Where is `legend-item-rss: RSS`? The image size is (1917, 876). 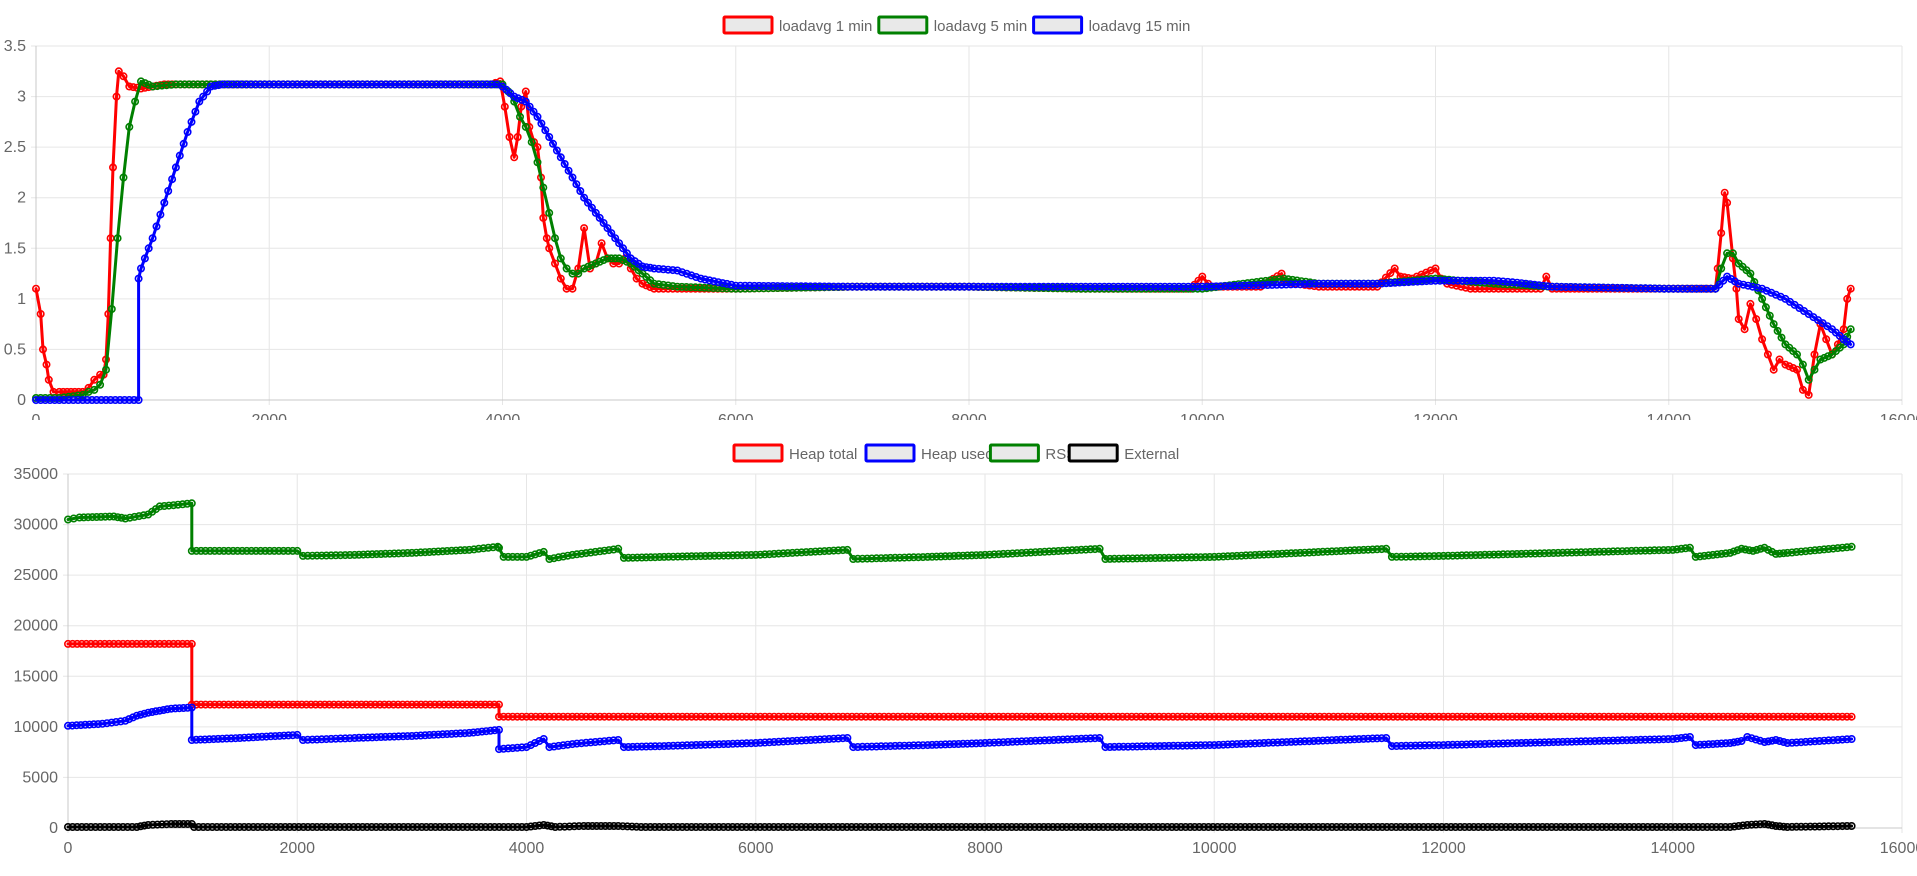
legend-item-rss: RSS is located at coordinates (1032, 453).